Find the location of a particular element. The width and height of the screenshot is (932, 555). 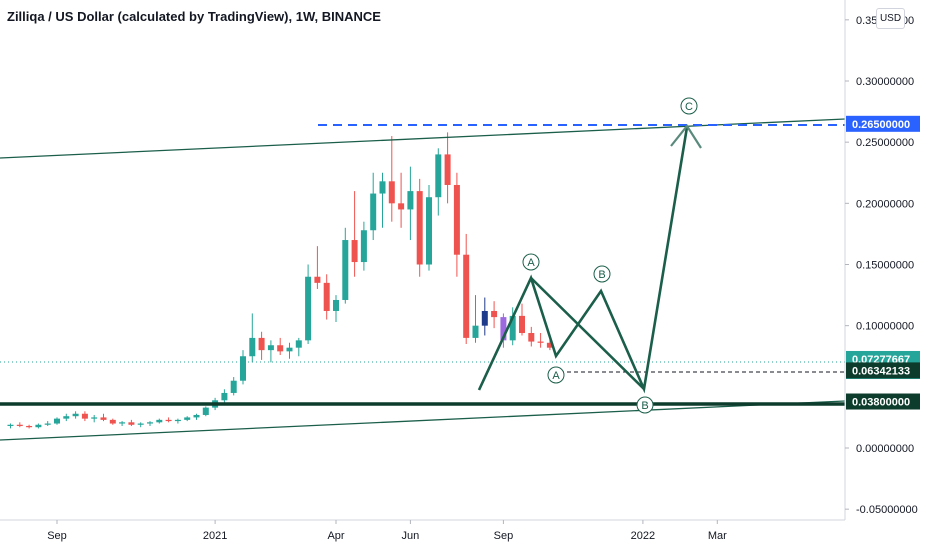

svg-text: 0.03800000 is located at coordinates (881, 403).